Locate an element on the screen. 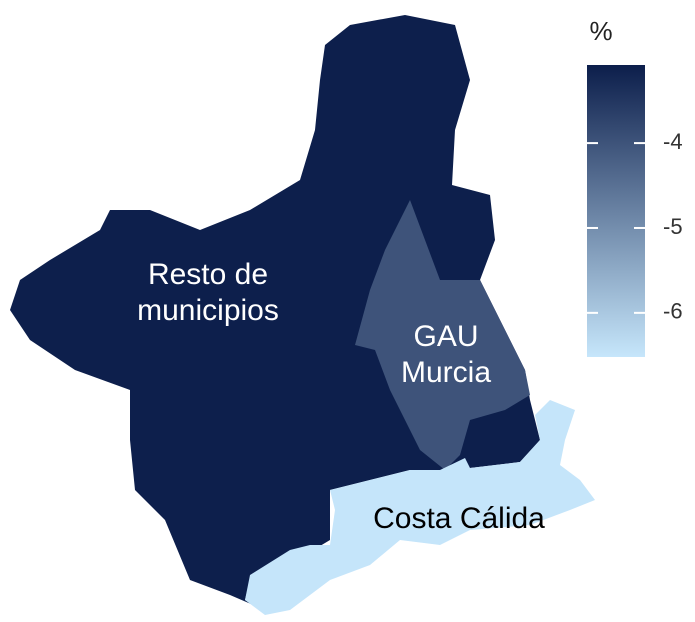 The image size is (695, 622). region-label: GAU is located at coordinates (445, 336).